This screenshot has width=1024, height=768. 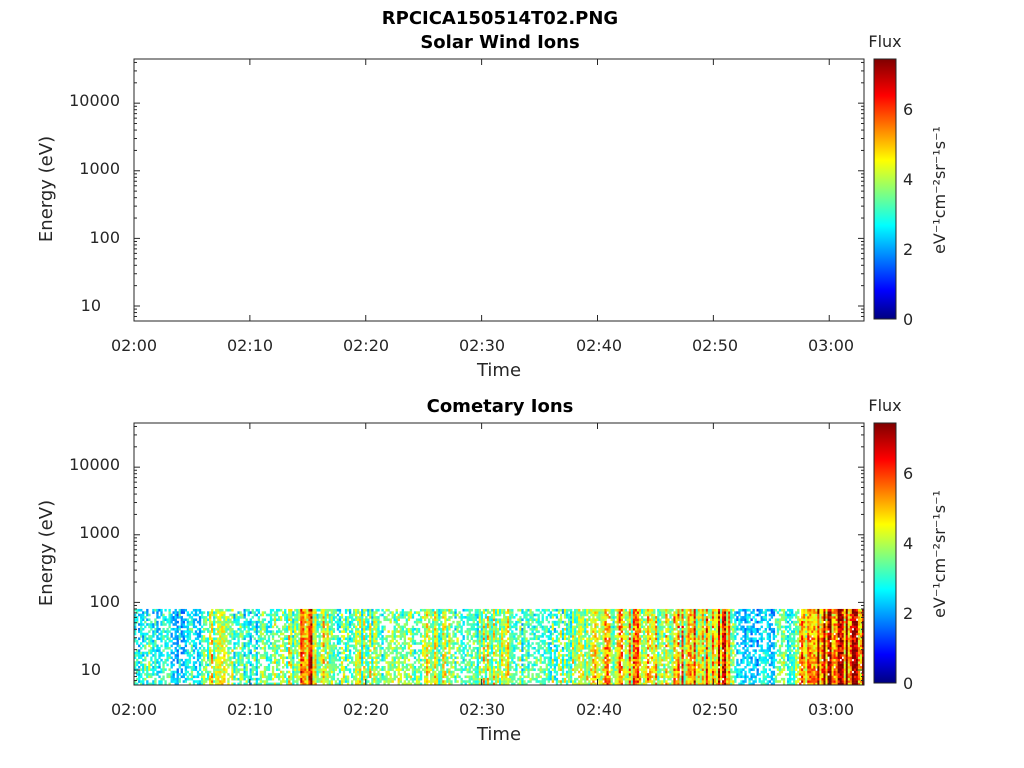 I want to click on colorbar: Flux 0 2 4 6 eV⁻¹cm⁻²sr⁻¹s⁻¹, so click(x=908, y=180).